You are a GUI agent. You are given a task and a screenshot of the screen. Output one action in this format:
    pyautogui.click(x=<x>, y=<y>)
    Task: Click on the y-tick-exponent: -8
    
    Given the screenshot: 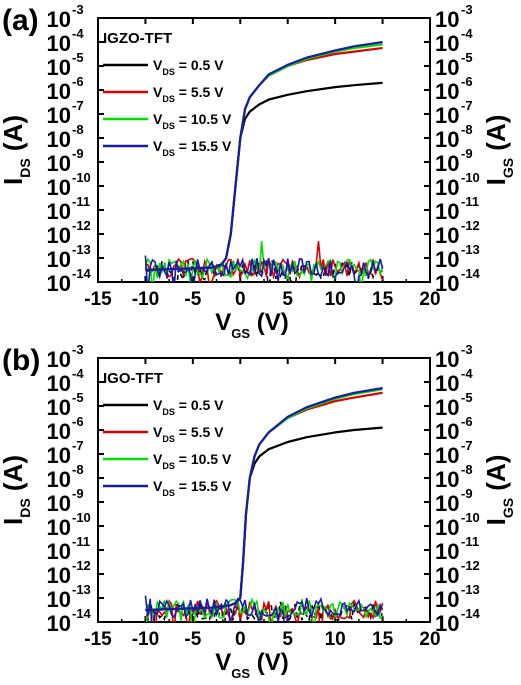 What is the action you would take?
    pyautogui.click(x=78, y=469)
    